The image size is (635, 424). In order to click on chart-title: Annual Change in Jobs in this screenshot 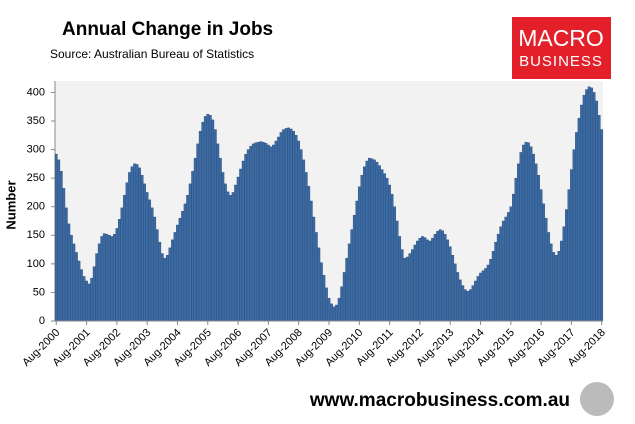, I will do `click(167, 29)`.